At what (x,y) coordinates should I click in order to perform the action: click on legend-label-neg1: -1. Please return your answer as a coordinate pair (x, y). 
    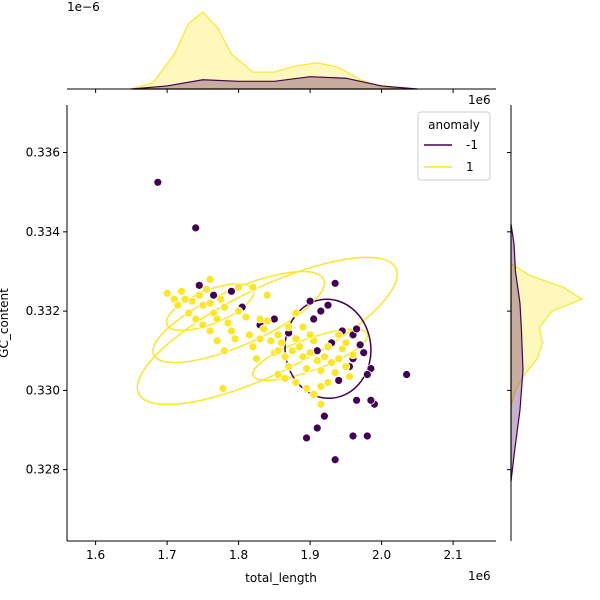
    Looking at the image, I should click on (472, 145).